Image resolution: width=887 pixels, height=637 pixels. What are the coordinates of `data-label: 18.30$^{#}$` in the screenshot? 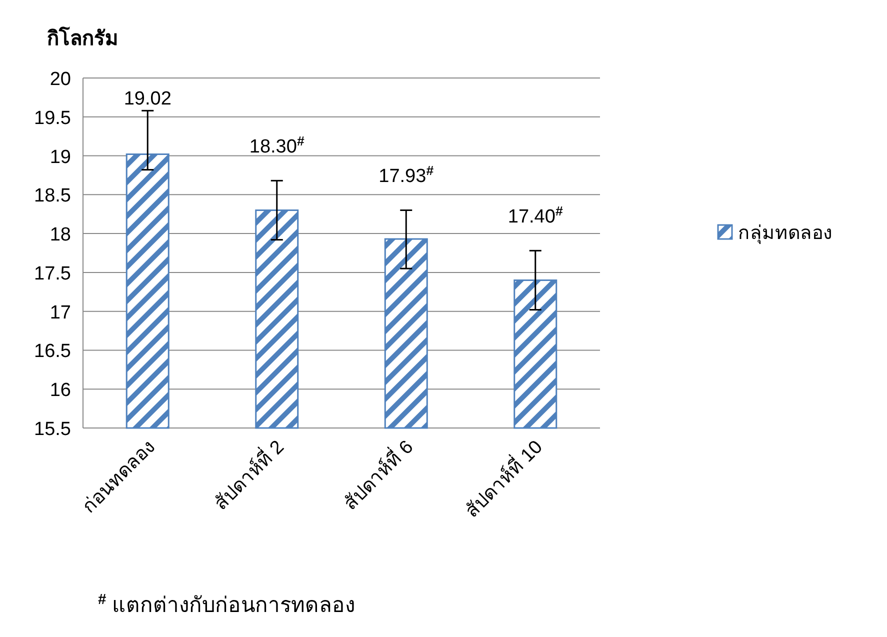 It's located at (277, 145).